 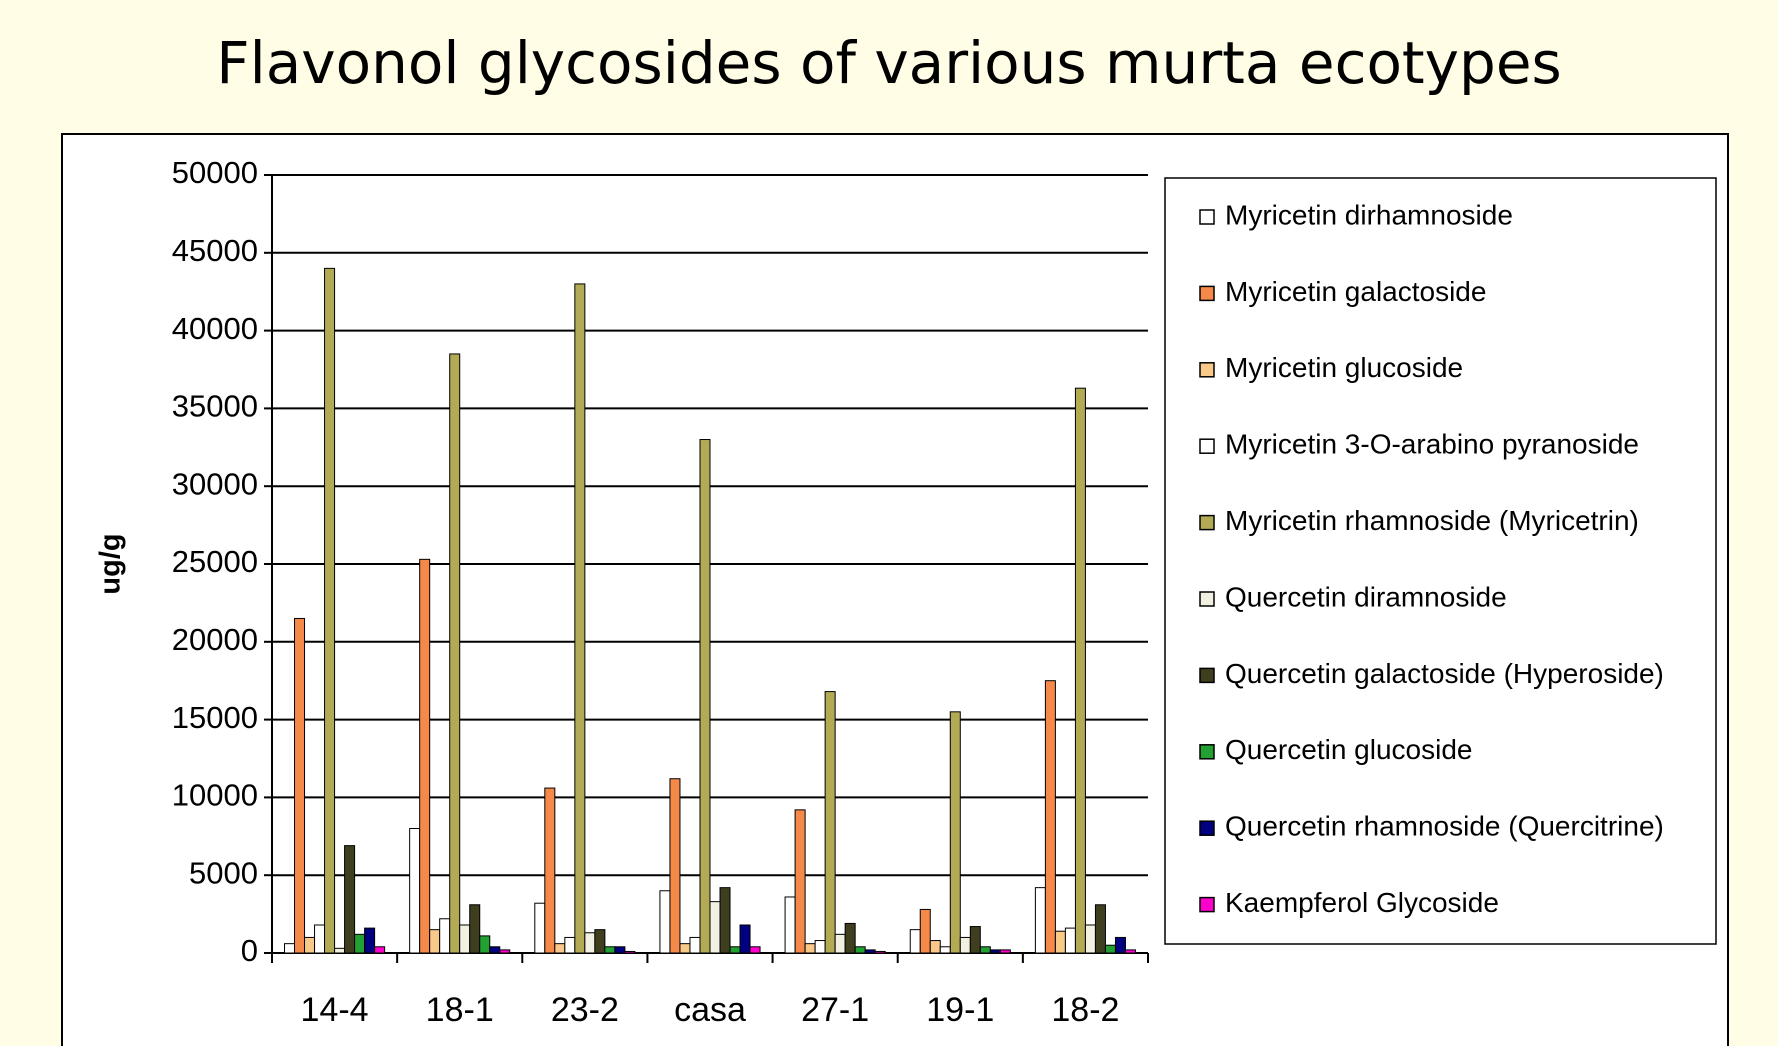 I want to click on x-tick-label: 18-2, so click(x=1085, y=1010).